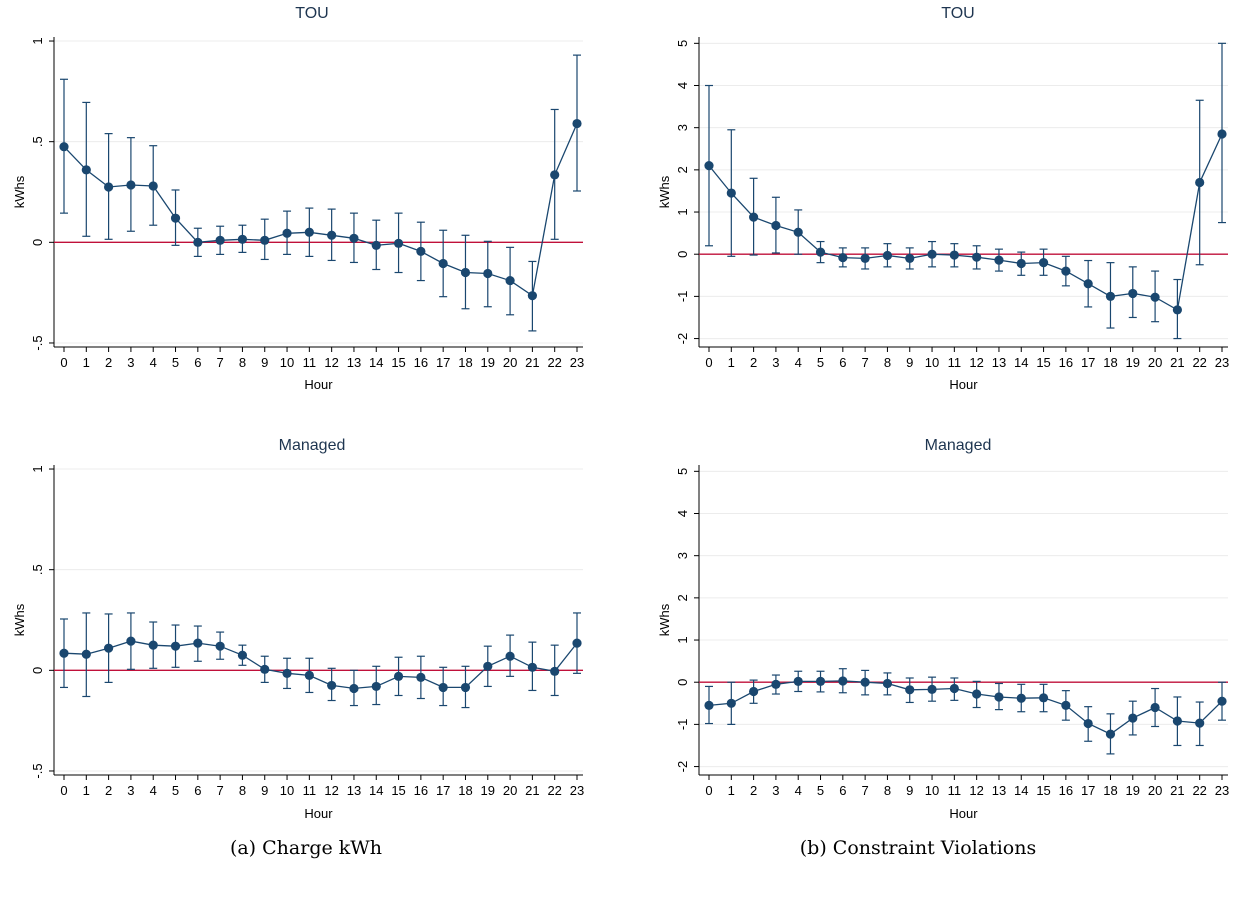  Describe the element at coordinates (999, 362) in the screenshot. I see `x-tick-label: 13` at that location.